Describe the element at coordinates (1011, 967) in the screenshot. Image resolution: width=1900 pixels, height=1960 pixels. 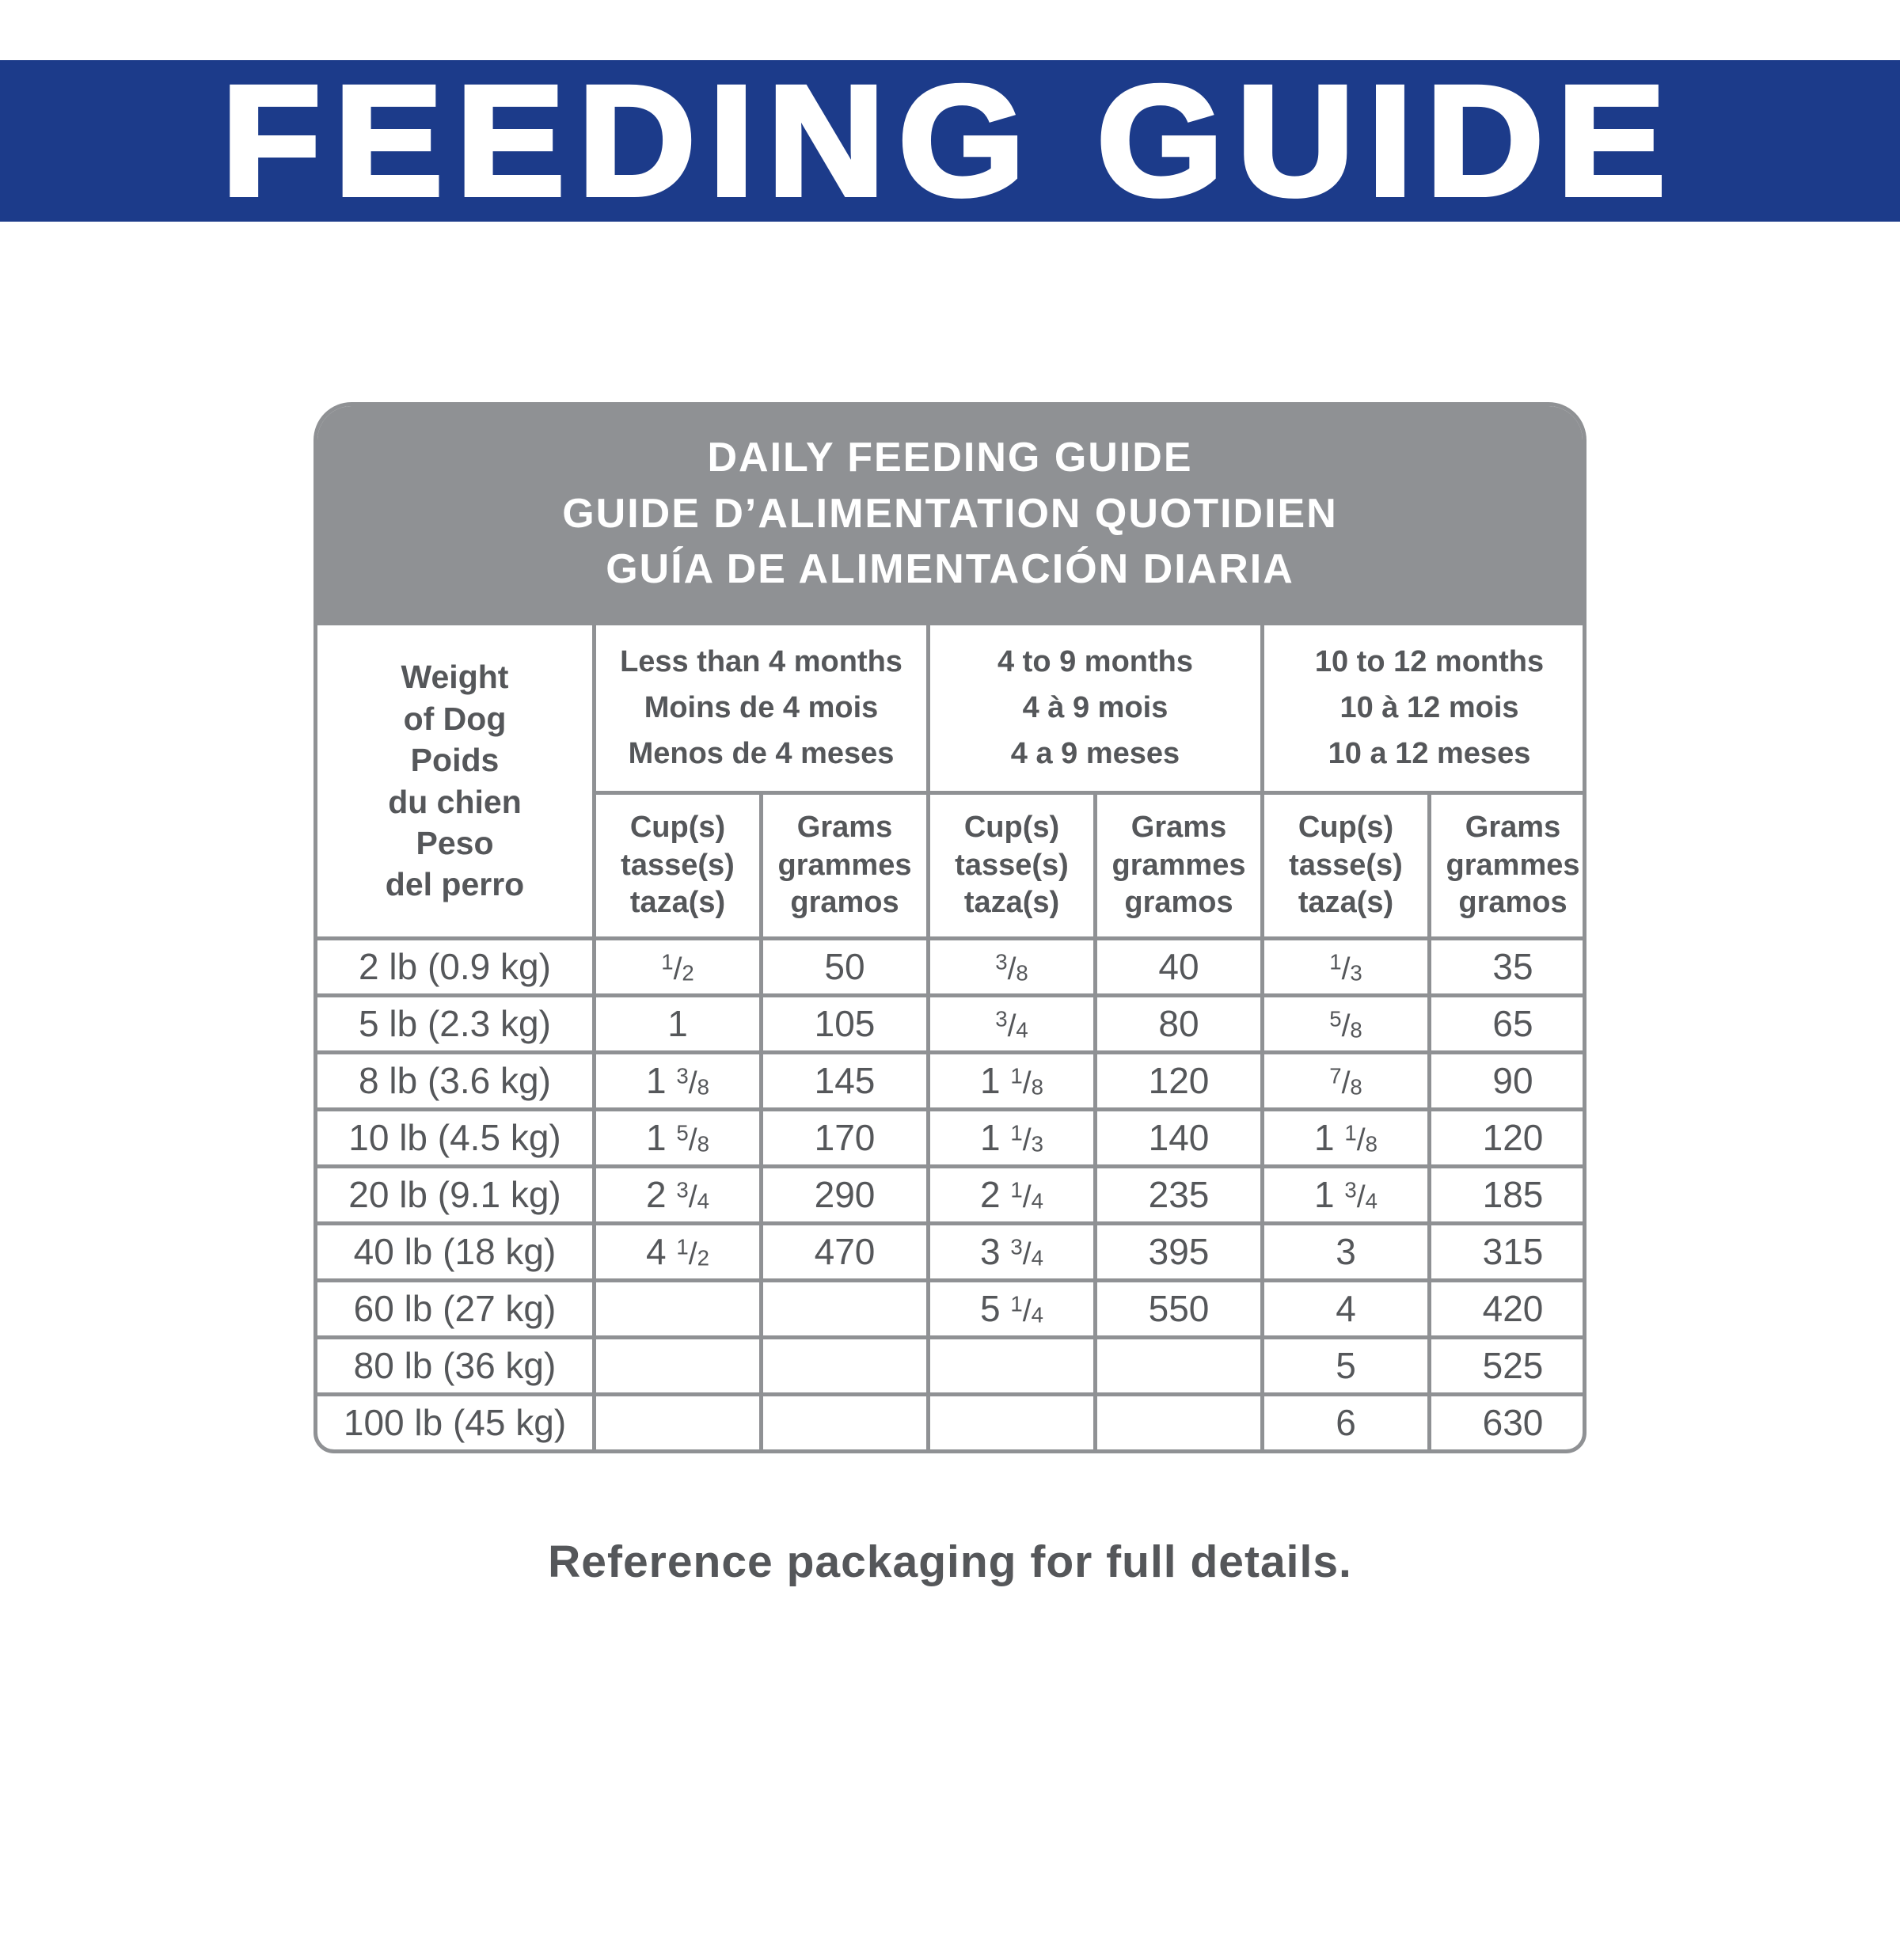
I see `cups-cell: 3/8` at that location.